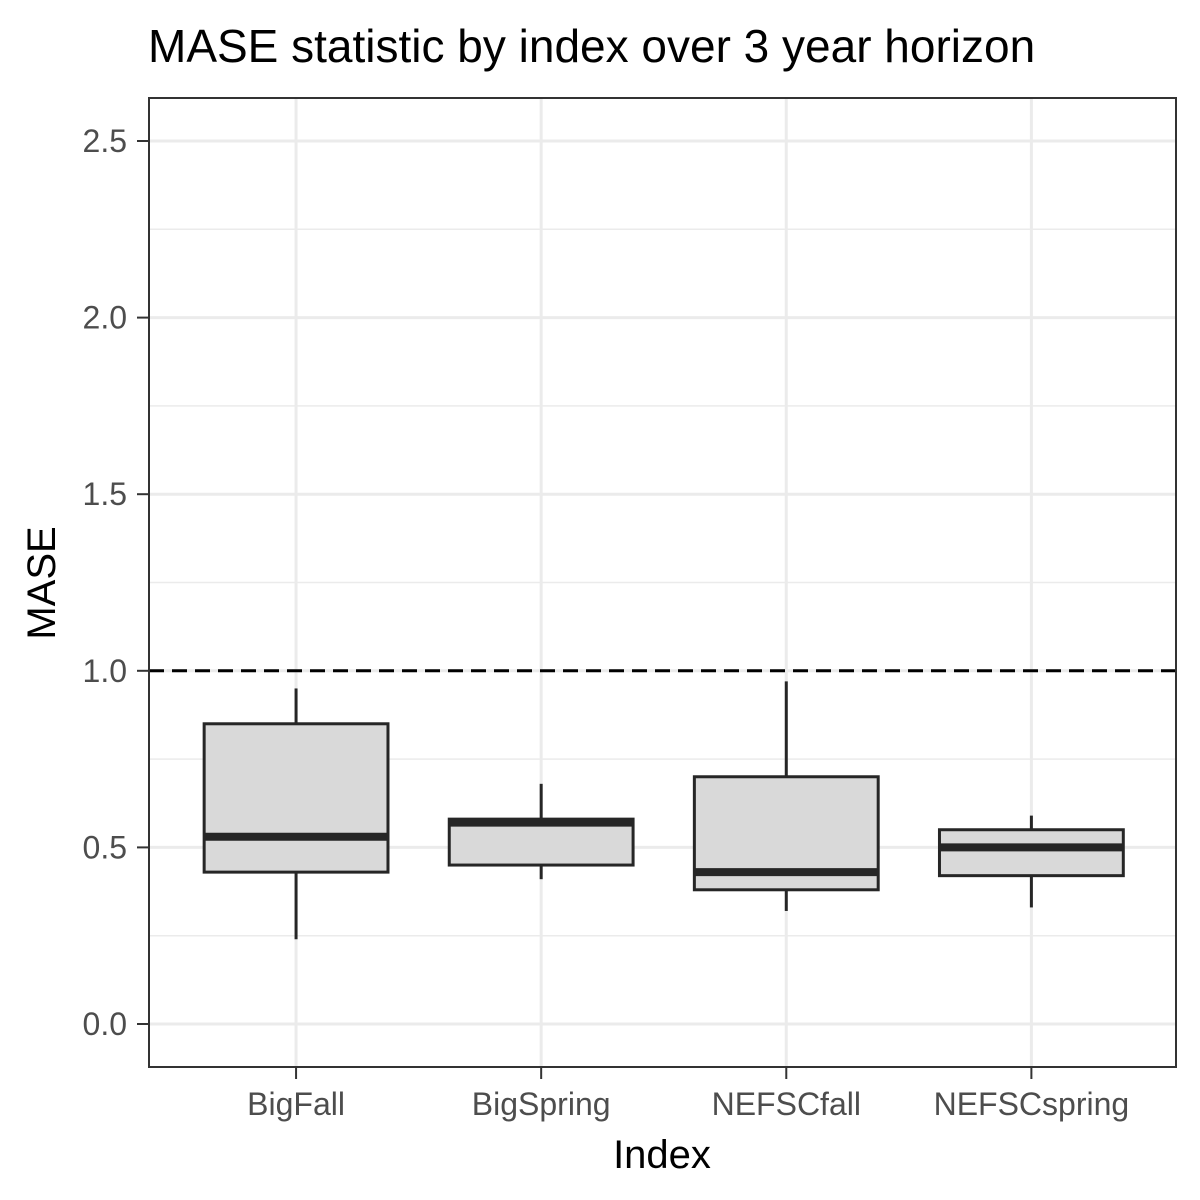 The image size is (1200, 1200). I want to click on x-tick-label: BigFall, so click(296, 1104).